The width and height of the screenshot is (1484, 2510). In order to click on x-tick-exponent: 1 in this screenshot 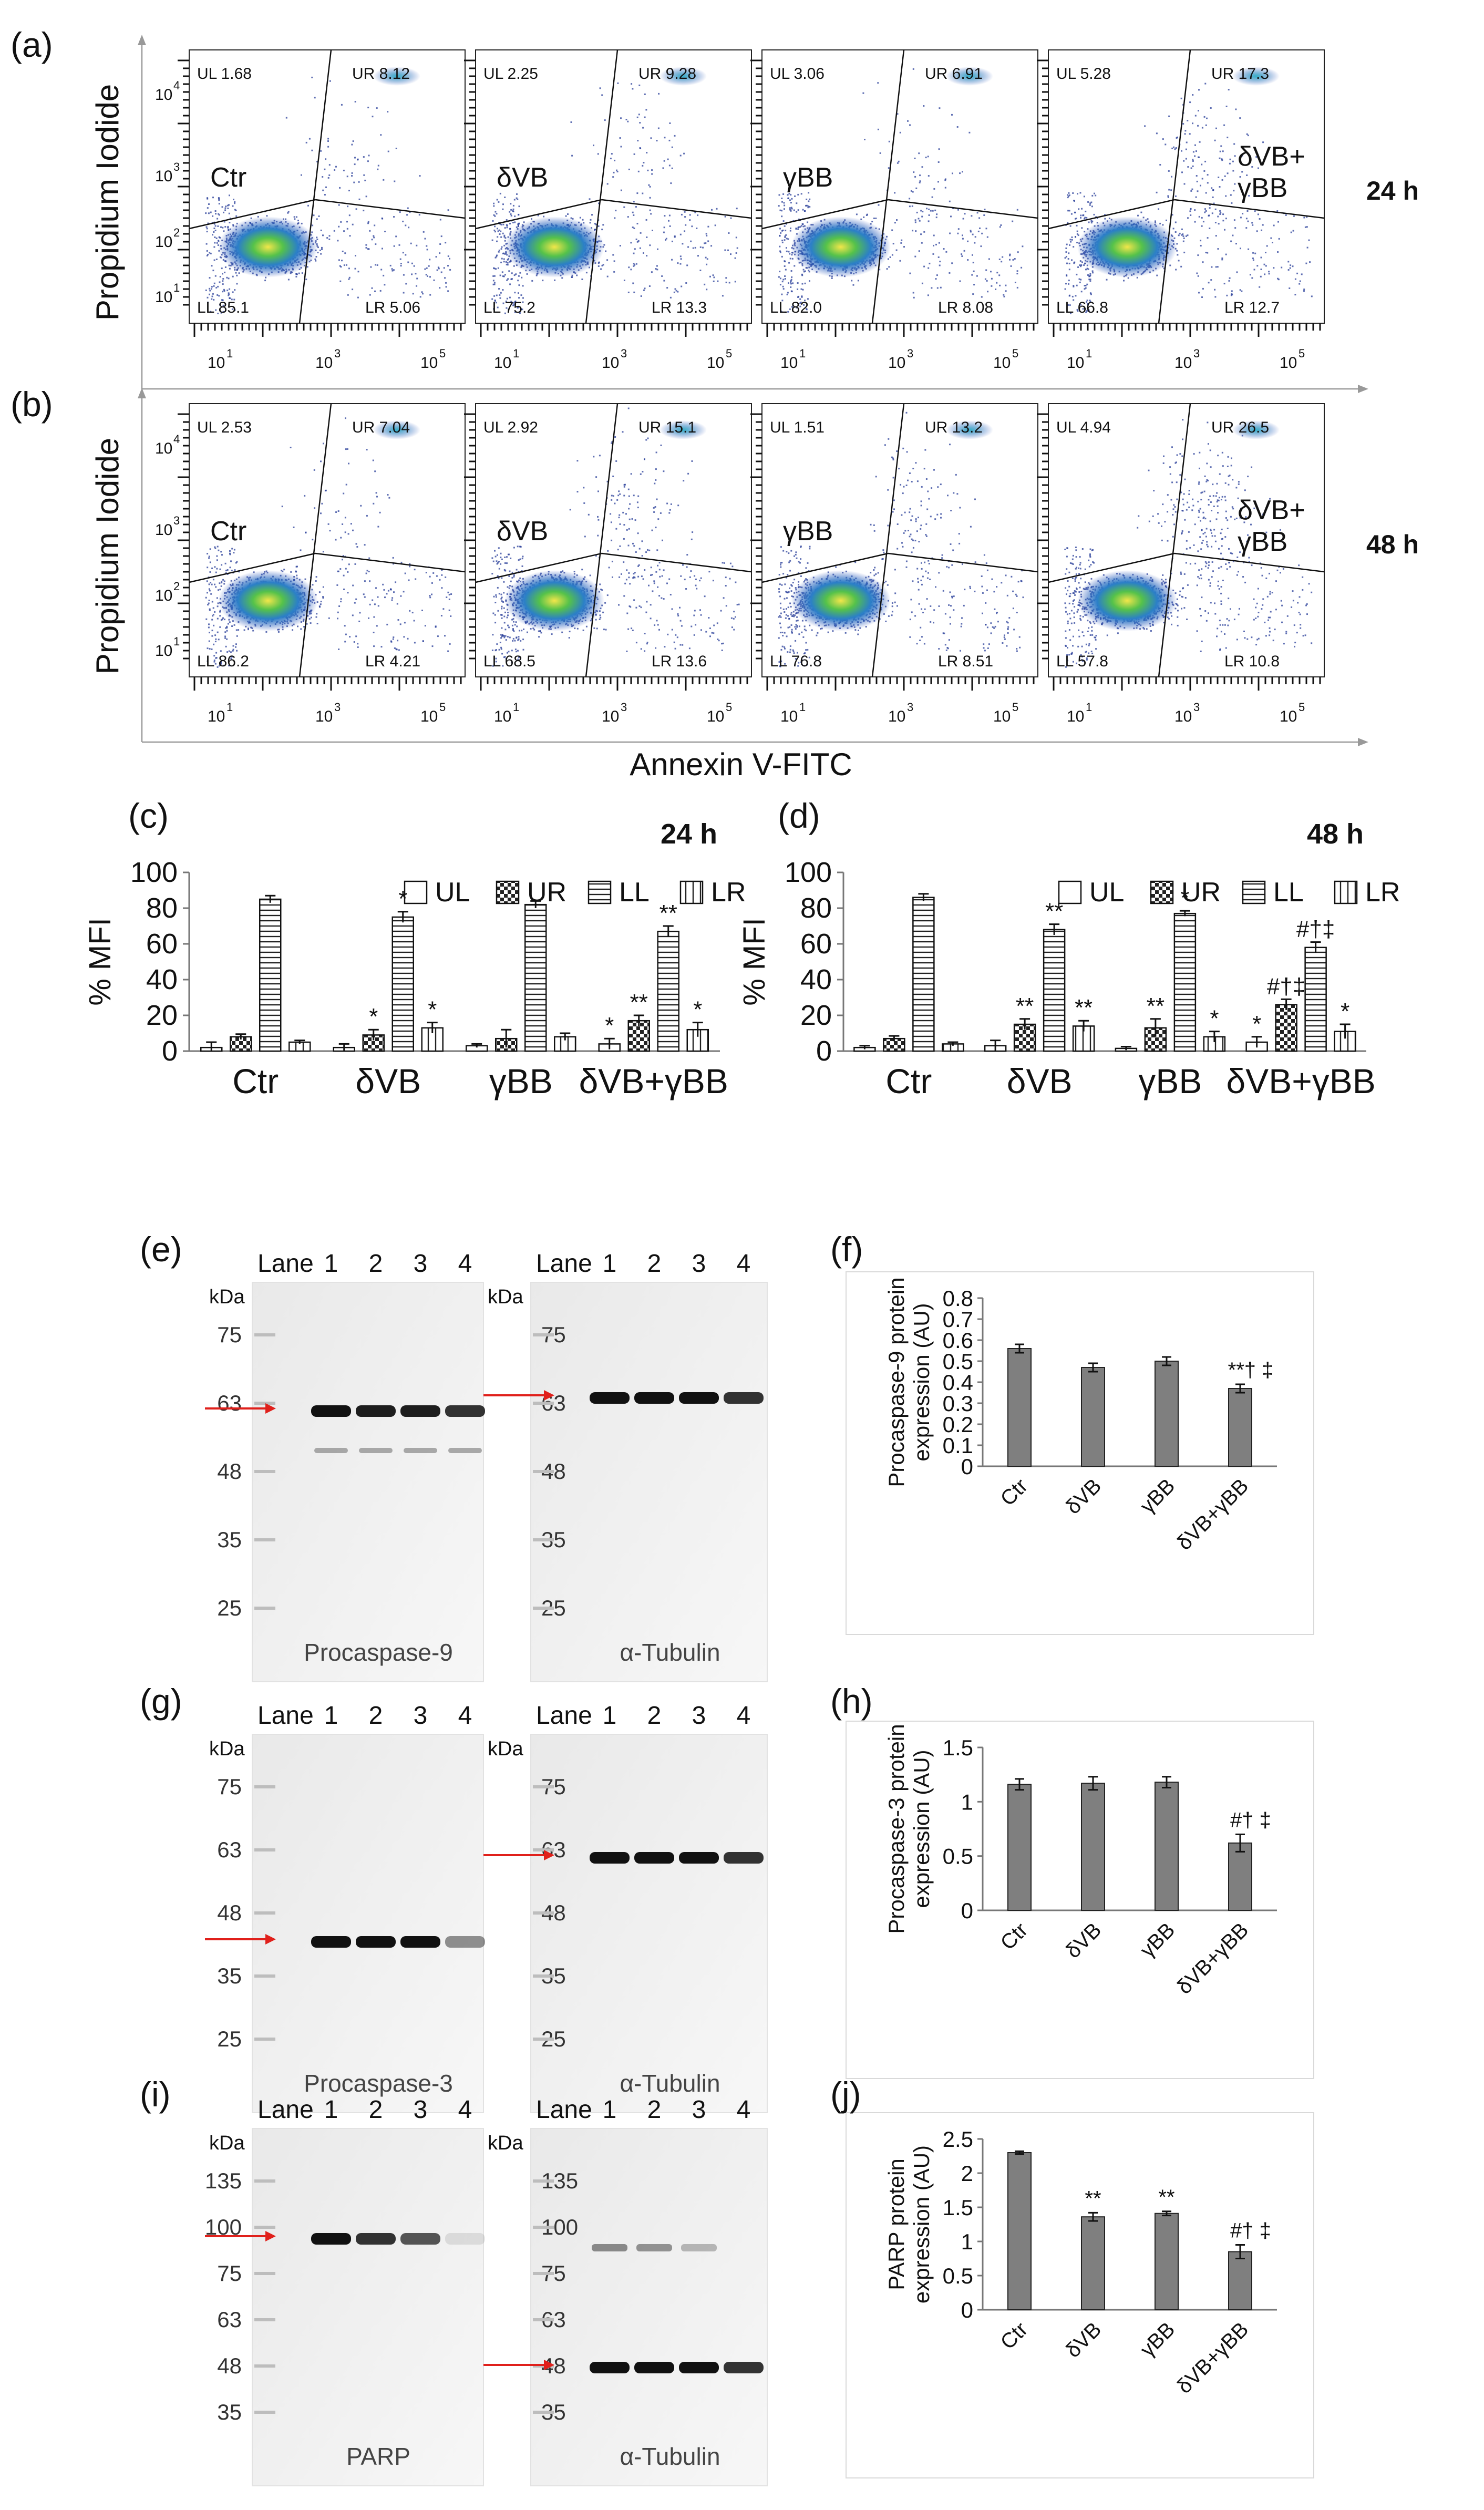, I will do `click(1089, 353)`.